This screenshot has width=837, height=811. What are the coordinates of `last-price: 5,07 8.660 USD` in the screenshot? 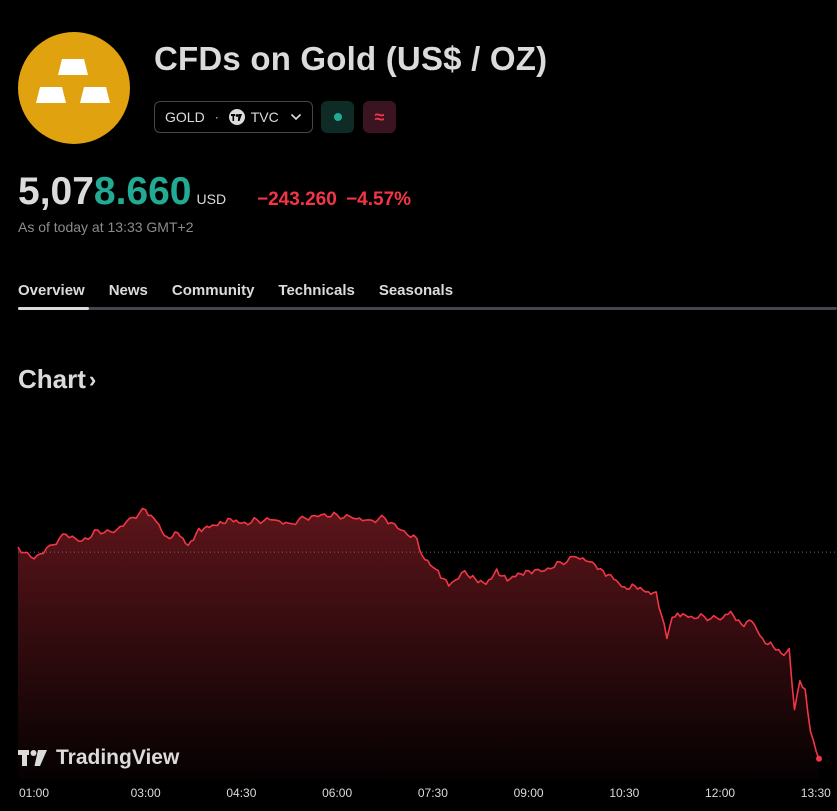 It's located at (122, 192).